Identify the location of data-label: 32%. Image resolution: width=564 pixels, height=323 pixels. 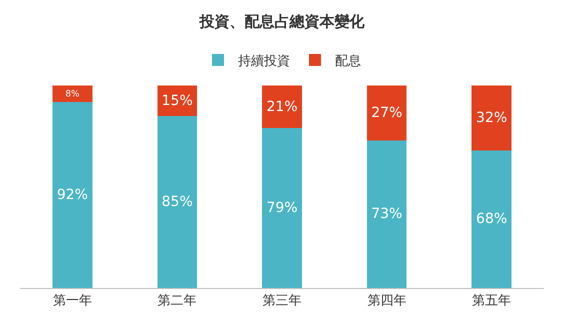
(492, 118).